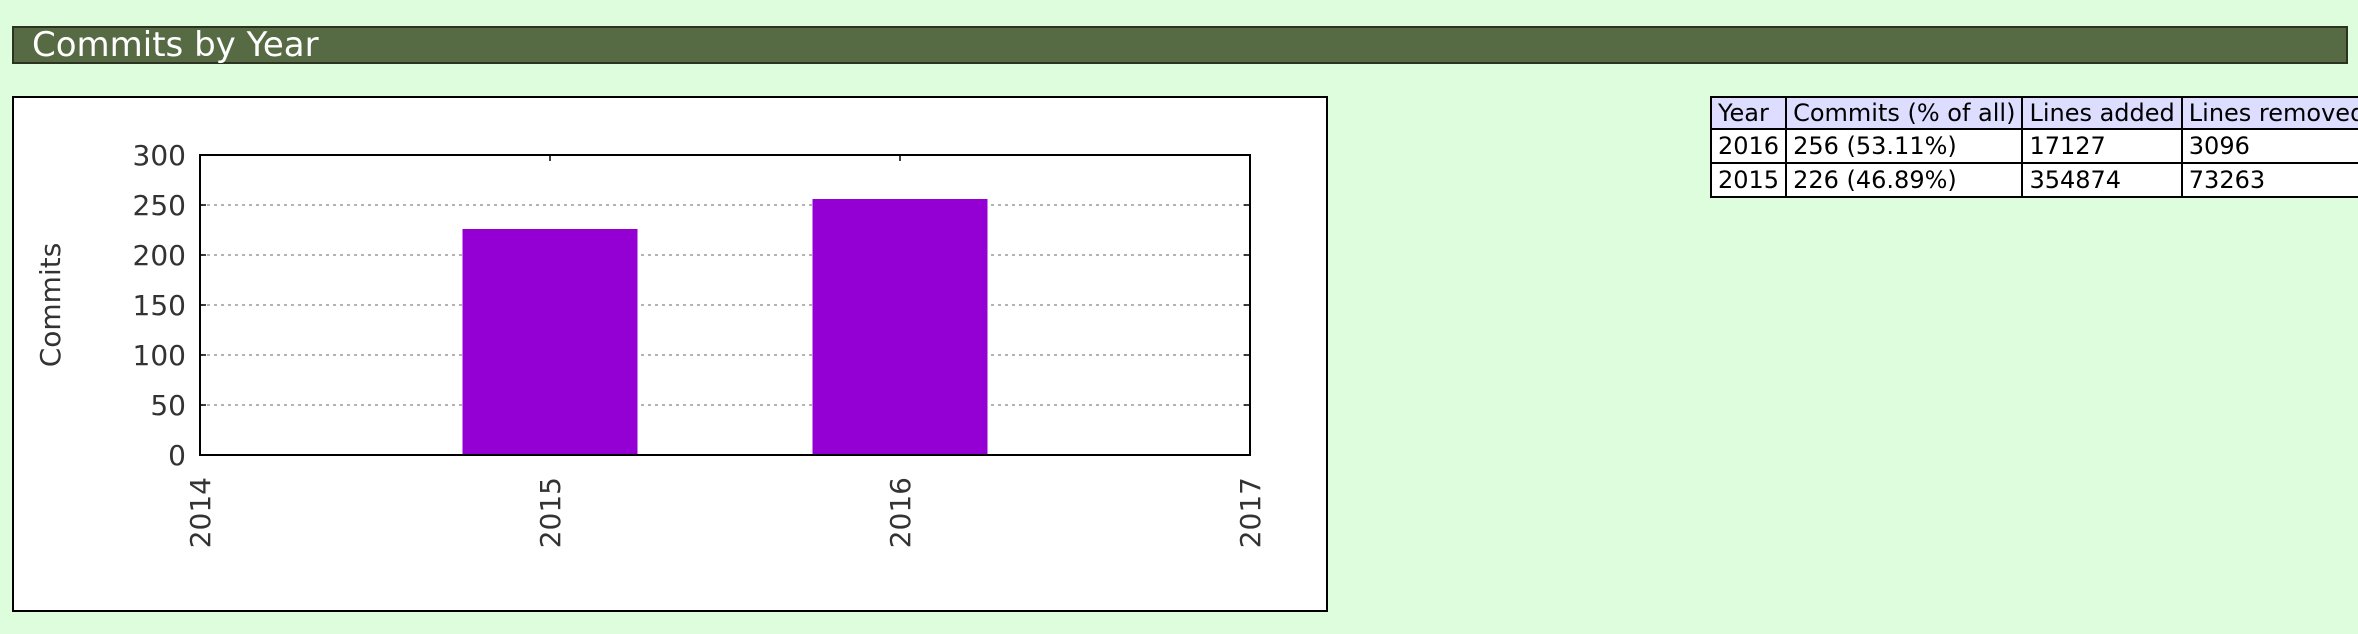 The height and width of the screenshot is (634, 2358). I want to click on bars, so click(725, 327).